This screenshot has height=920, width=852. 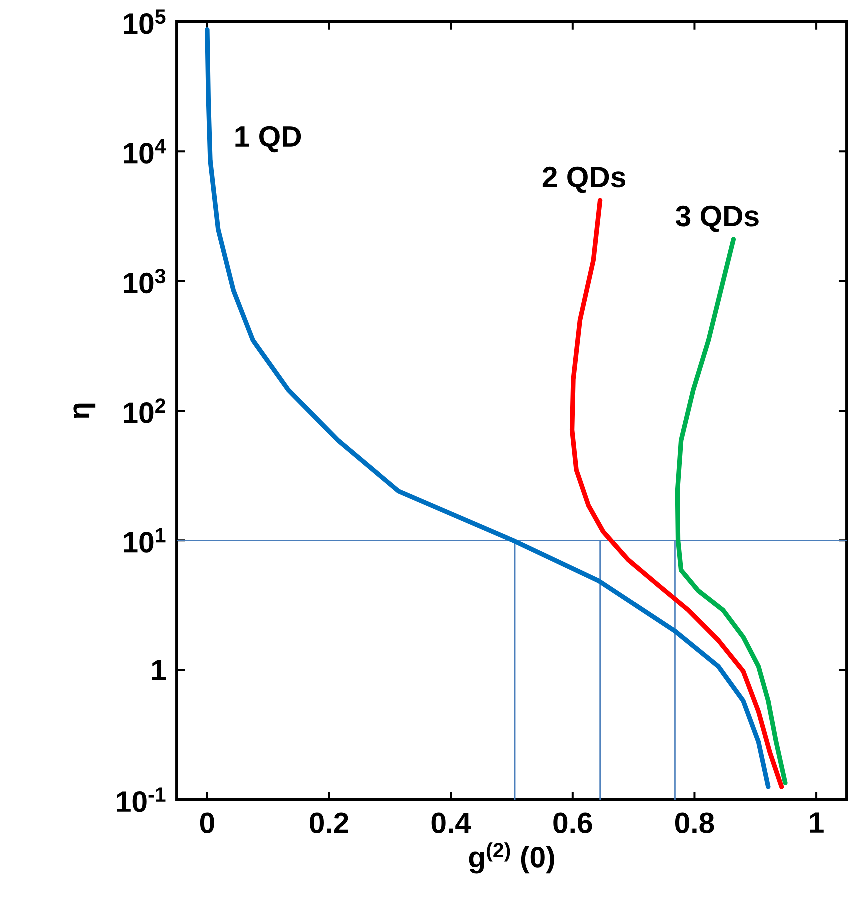 I want to click on y-tick-label: 10$^{2}$, so click(x=145, y=411).